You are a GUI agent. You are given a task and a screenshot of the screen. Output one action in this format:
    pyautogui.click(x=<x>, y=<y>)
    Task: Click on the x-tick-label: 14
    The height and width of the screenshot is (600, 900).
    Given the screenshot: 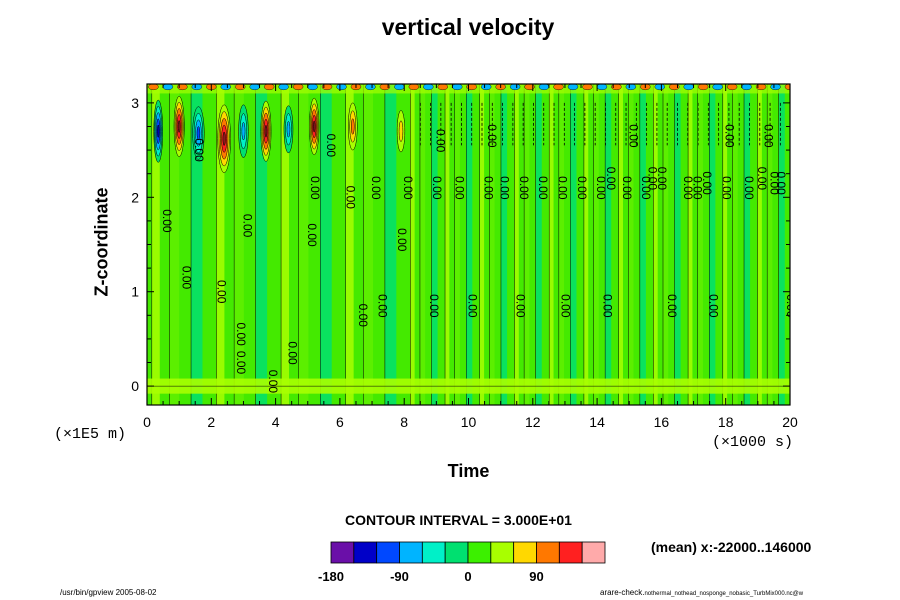 What is the action you would take?
    pyautogui.click(x=597, y=422)
    